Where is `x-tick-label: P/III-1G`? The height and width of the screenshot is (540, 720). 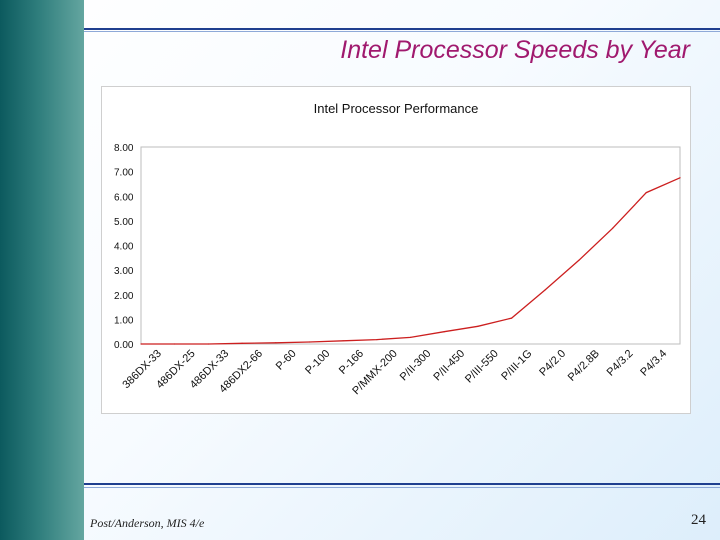
x-tick-label: P/III-1G is located at coordinates (516, 365).